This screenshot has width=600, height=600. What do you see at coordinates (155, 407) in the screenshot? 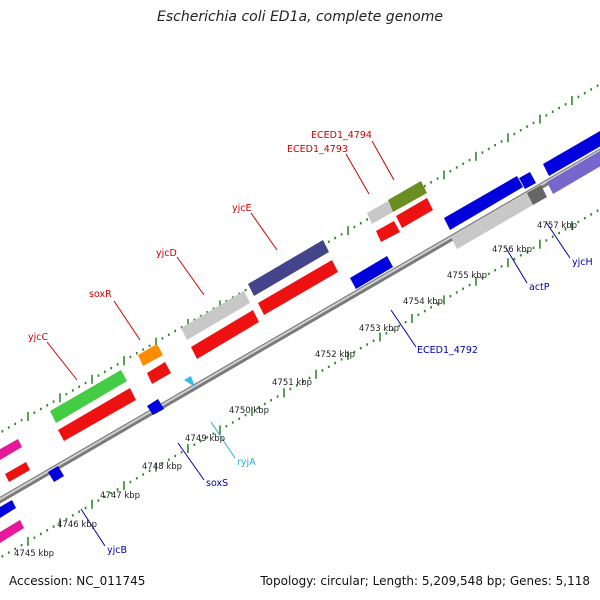
I see `gene-feature-soxS` at bounding box center [155, 407].